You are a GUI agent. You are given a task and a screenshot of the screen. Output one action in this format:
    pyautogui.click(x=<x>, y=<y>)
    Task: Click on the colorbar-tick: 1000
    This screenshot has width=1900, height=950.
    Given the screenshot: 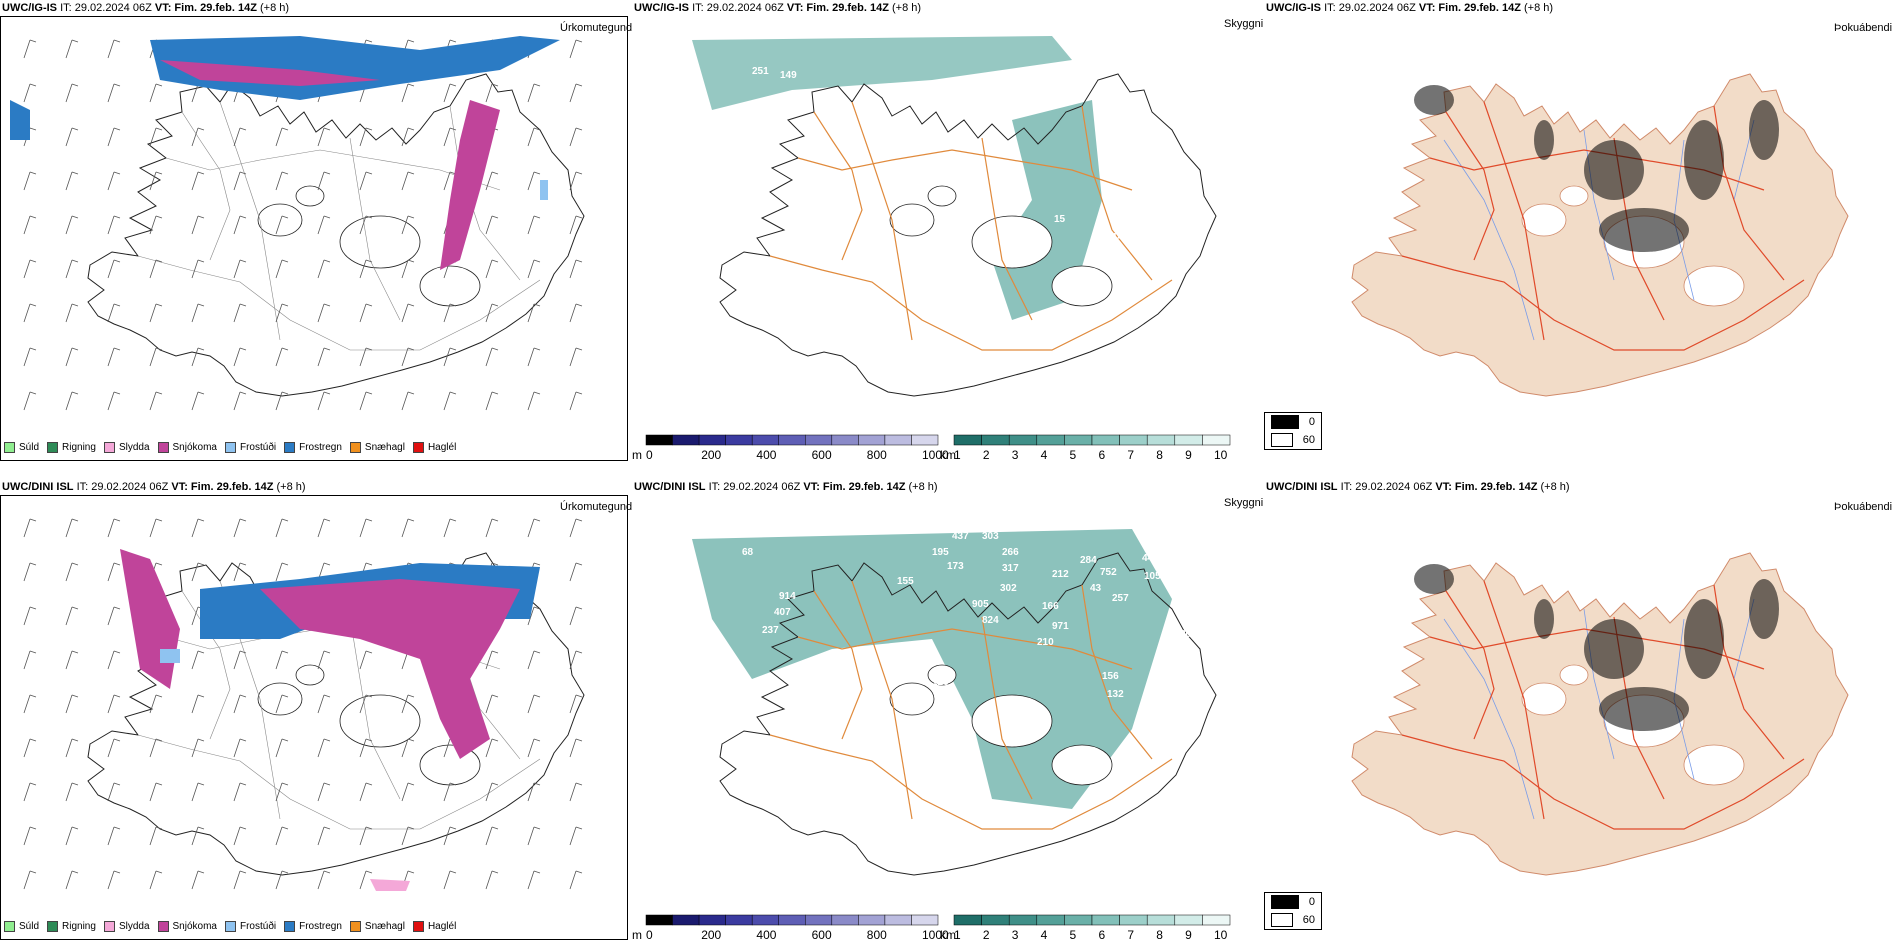 What is the action you would take?
    pyautogui.click(x=935, y=455)
    